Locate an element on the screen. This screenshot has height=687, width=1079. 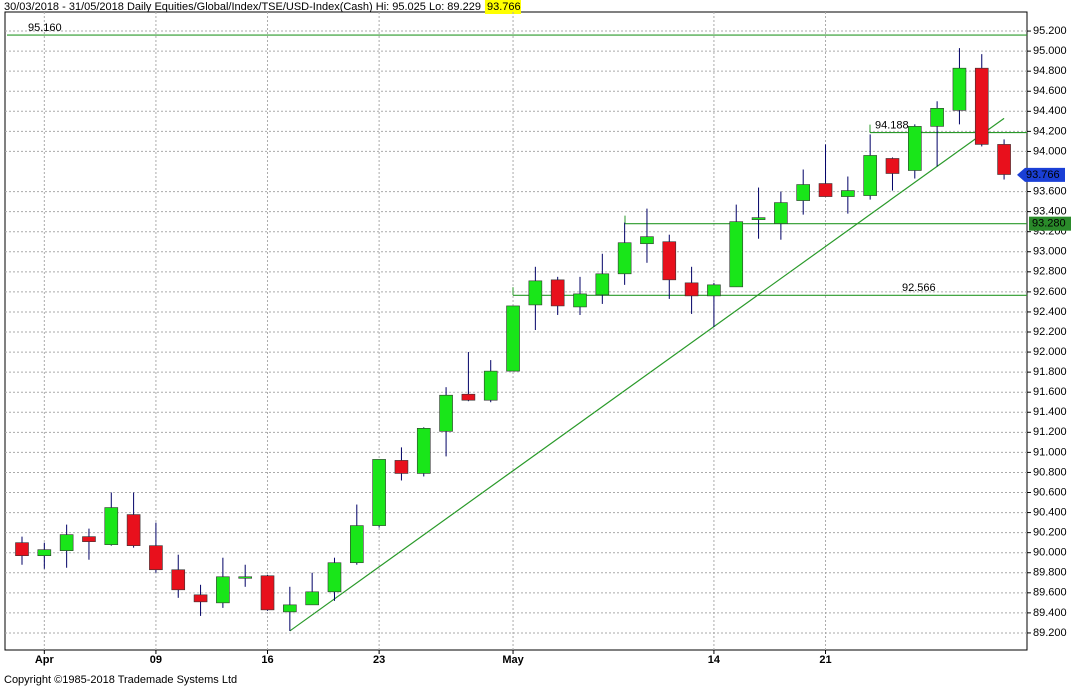
y-tick-label: 89.600 is located at coordinates (1050, 593).